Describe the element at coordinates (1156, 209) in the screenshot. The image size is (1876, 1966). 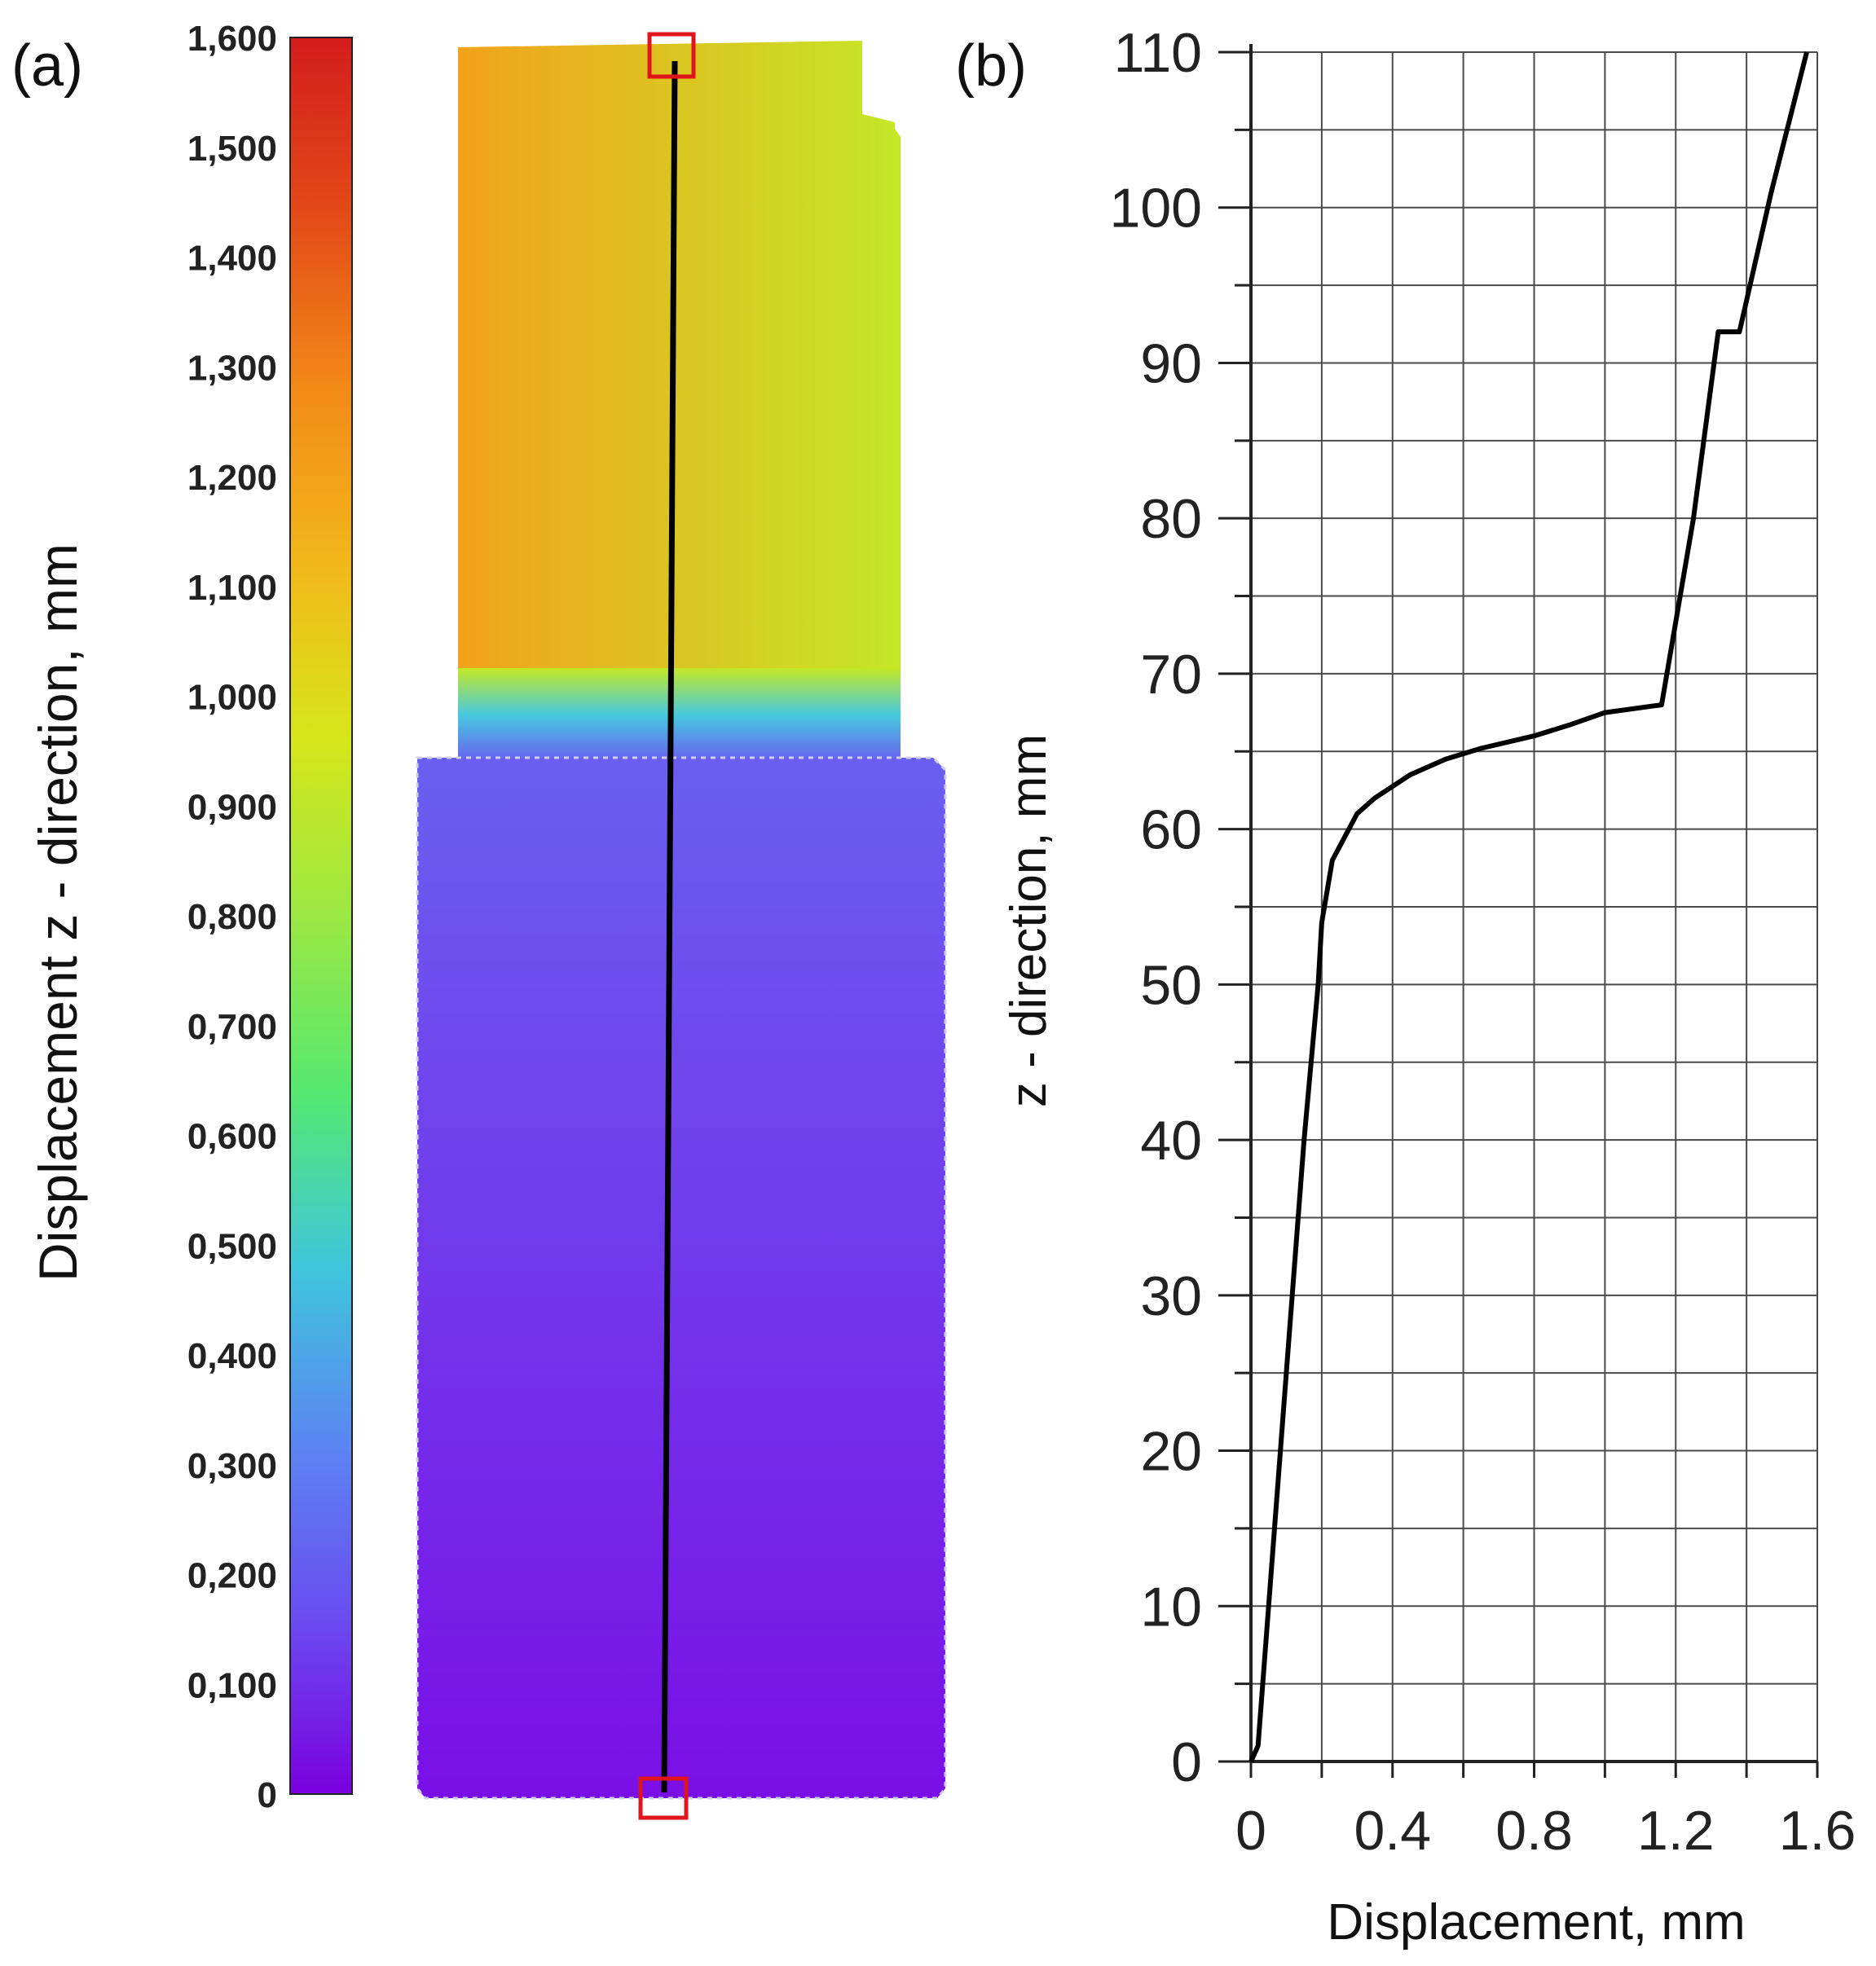
I see `y-tick-label: 100` at that location.